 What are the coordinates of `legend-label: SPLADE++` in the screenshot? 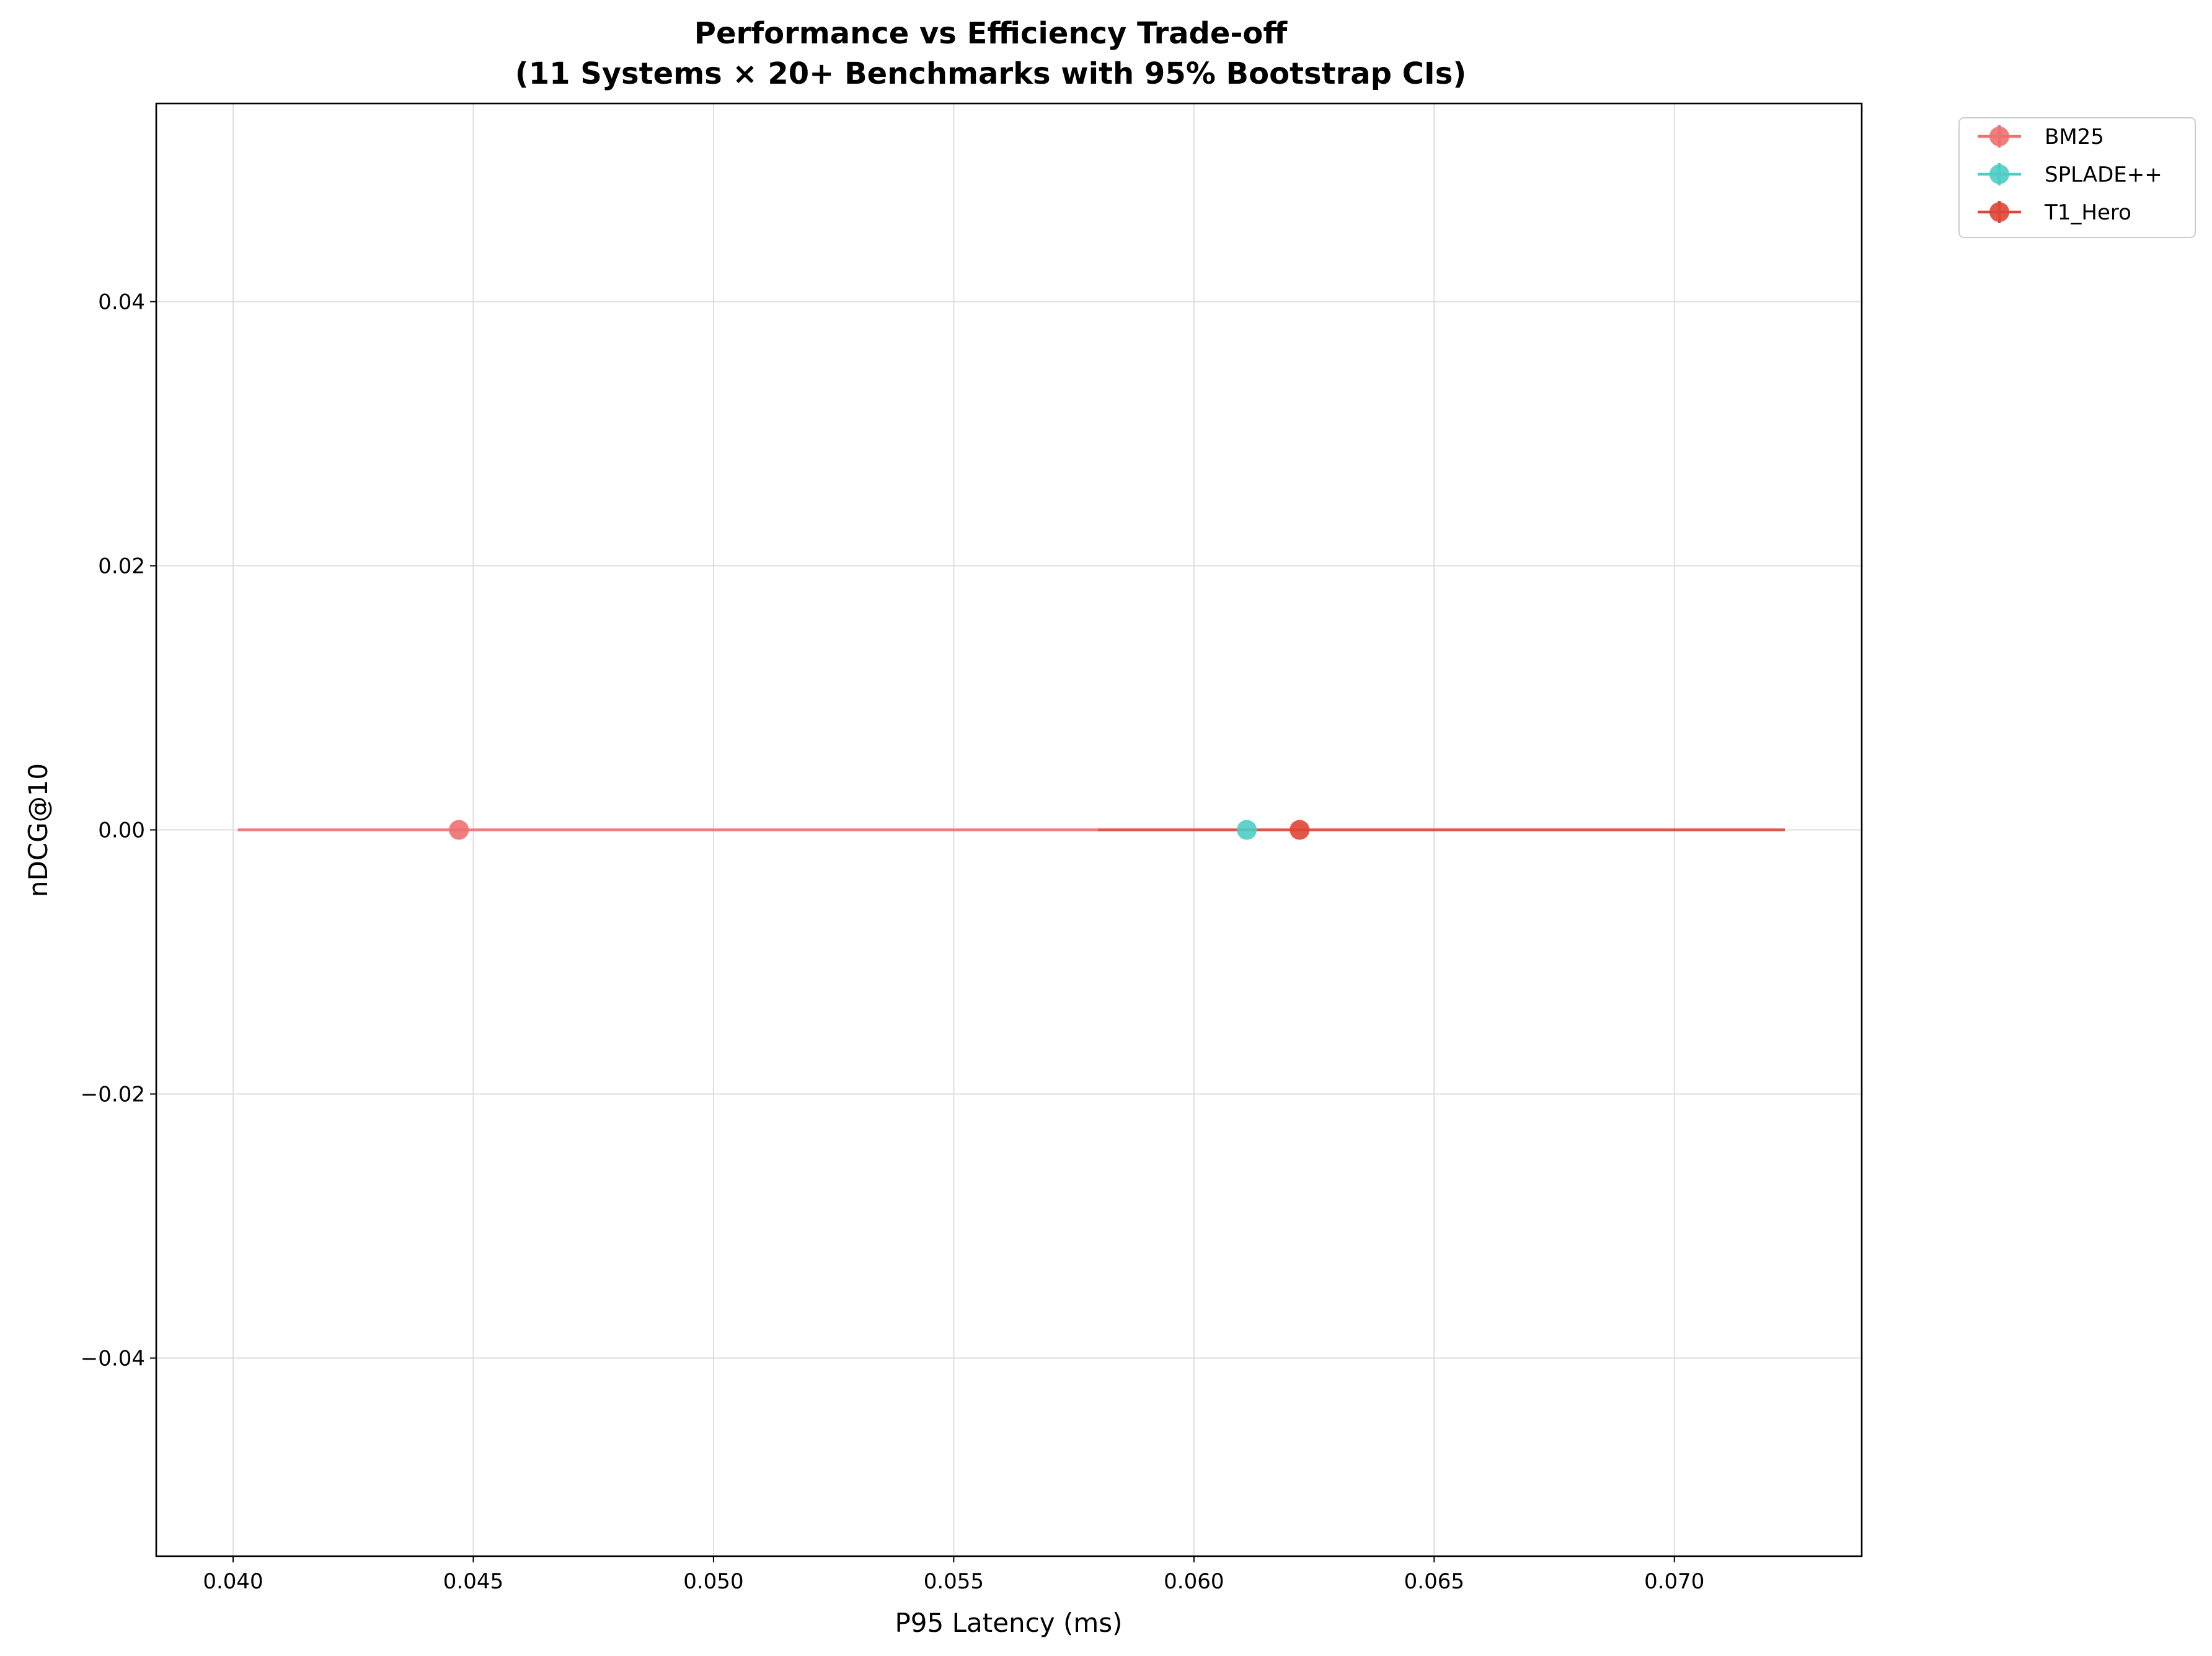 It's located at (2103, 174).